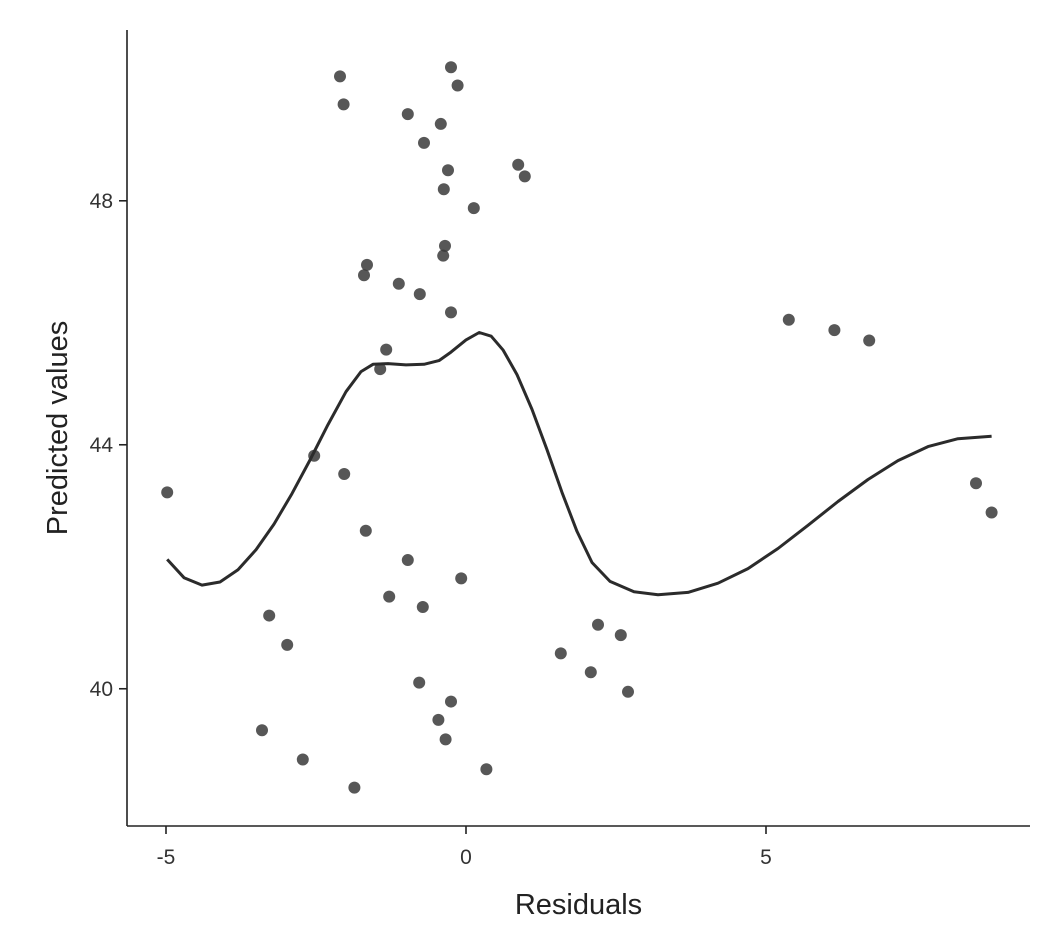  Describe the element at coordinates (101, 201) in the screenshot. I see `y-tick-label: 48` at that location.